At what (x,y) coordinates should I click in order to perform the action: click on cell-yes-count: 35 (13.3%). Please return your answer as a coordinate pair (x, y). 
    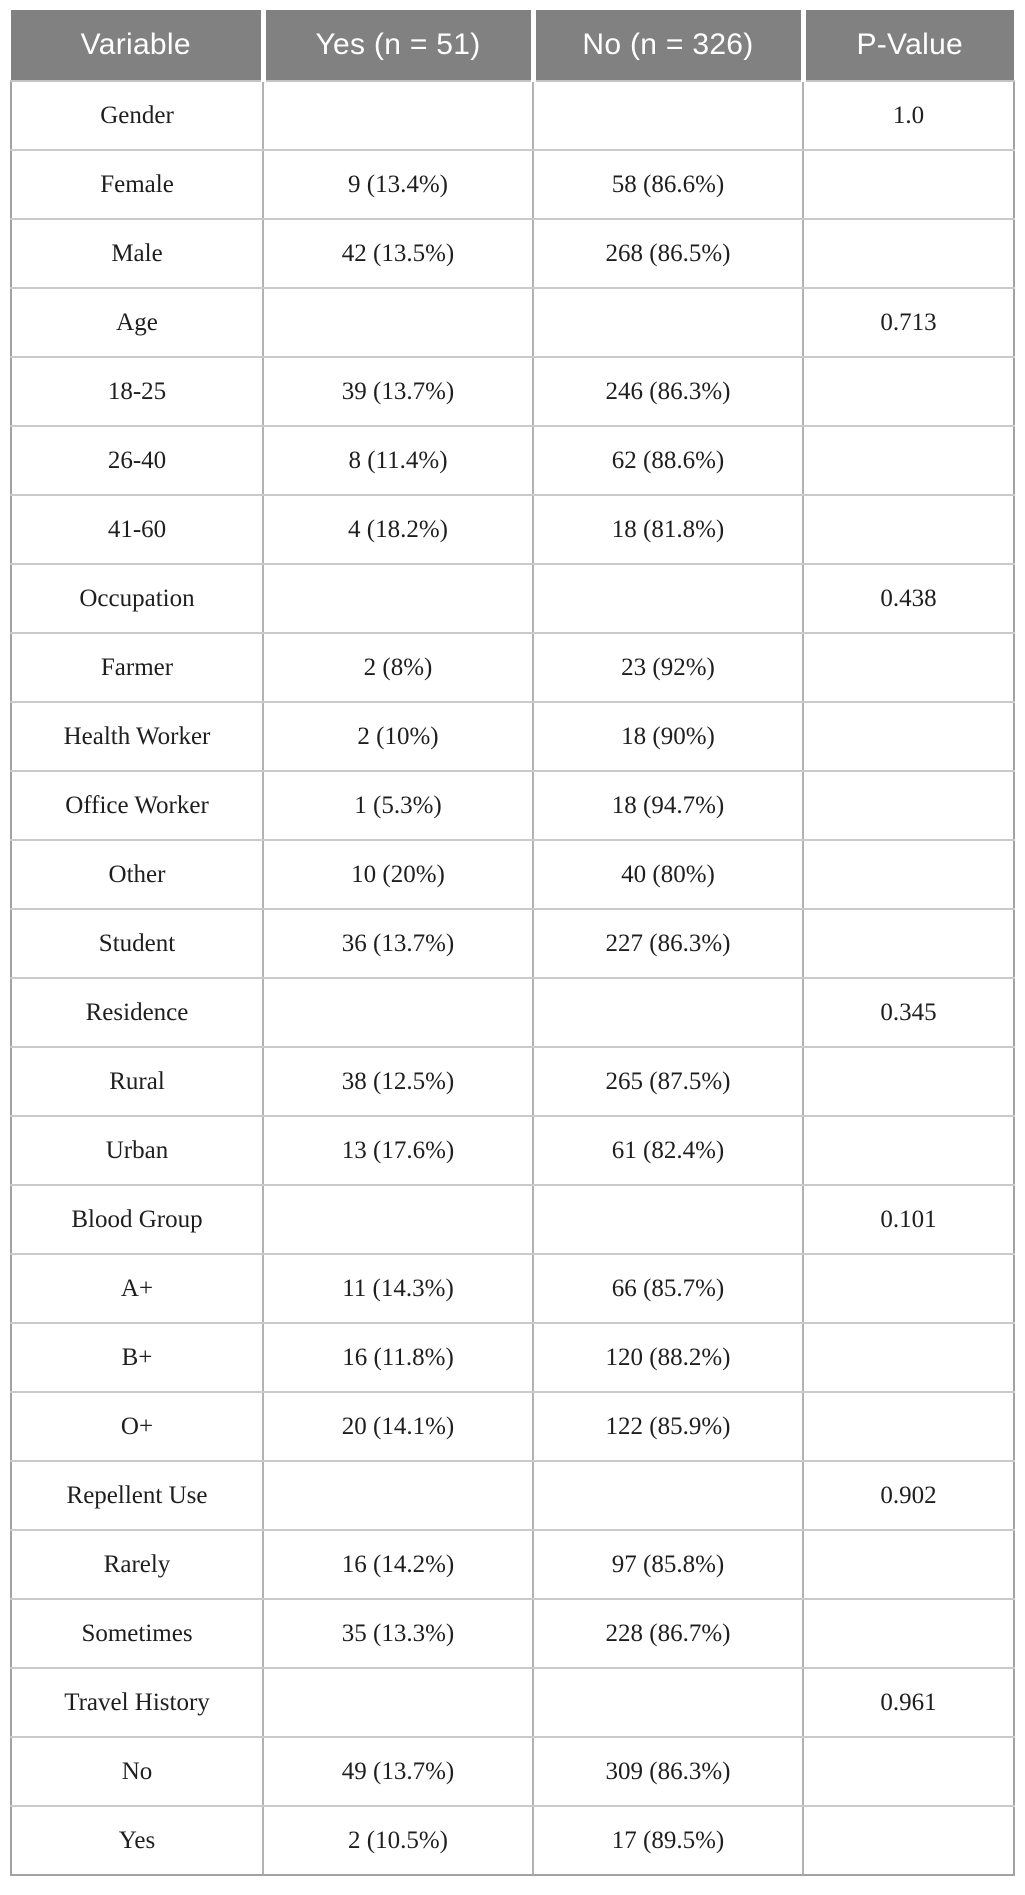
    Looking at the image, I should click on (398, 1633).